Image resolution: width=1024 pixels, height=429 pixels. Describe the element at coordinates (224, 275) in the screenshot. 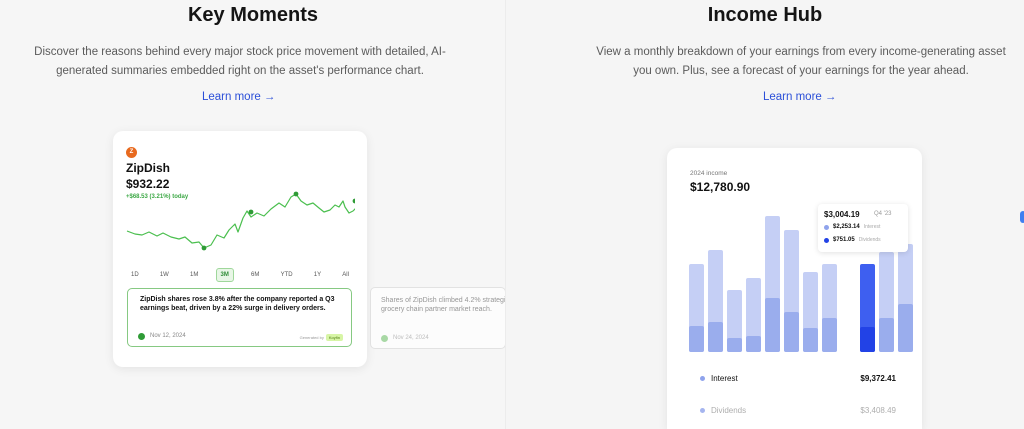

I see `range-option-active: 3M` at that location.